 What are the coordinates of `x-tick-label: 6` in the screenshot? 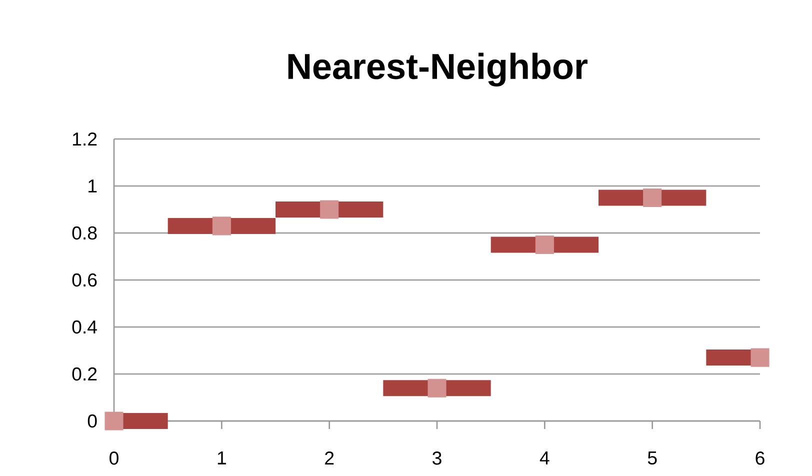 It's located at (760, 458).